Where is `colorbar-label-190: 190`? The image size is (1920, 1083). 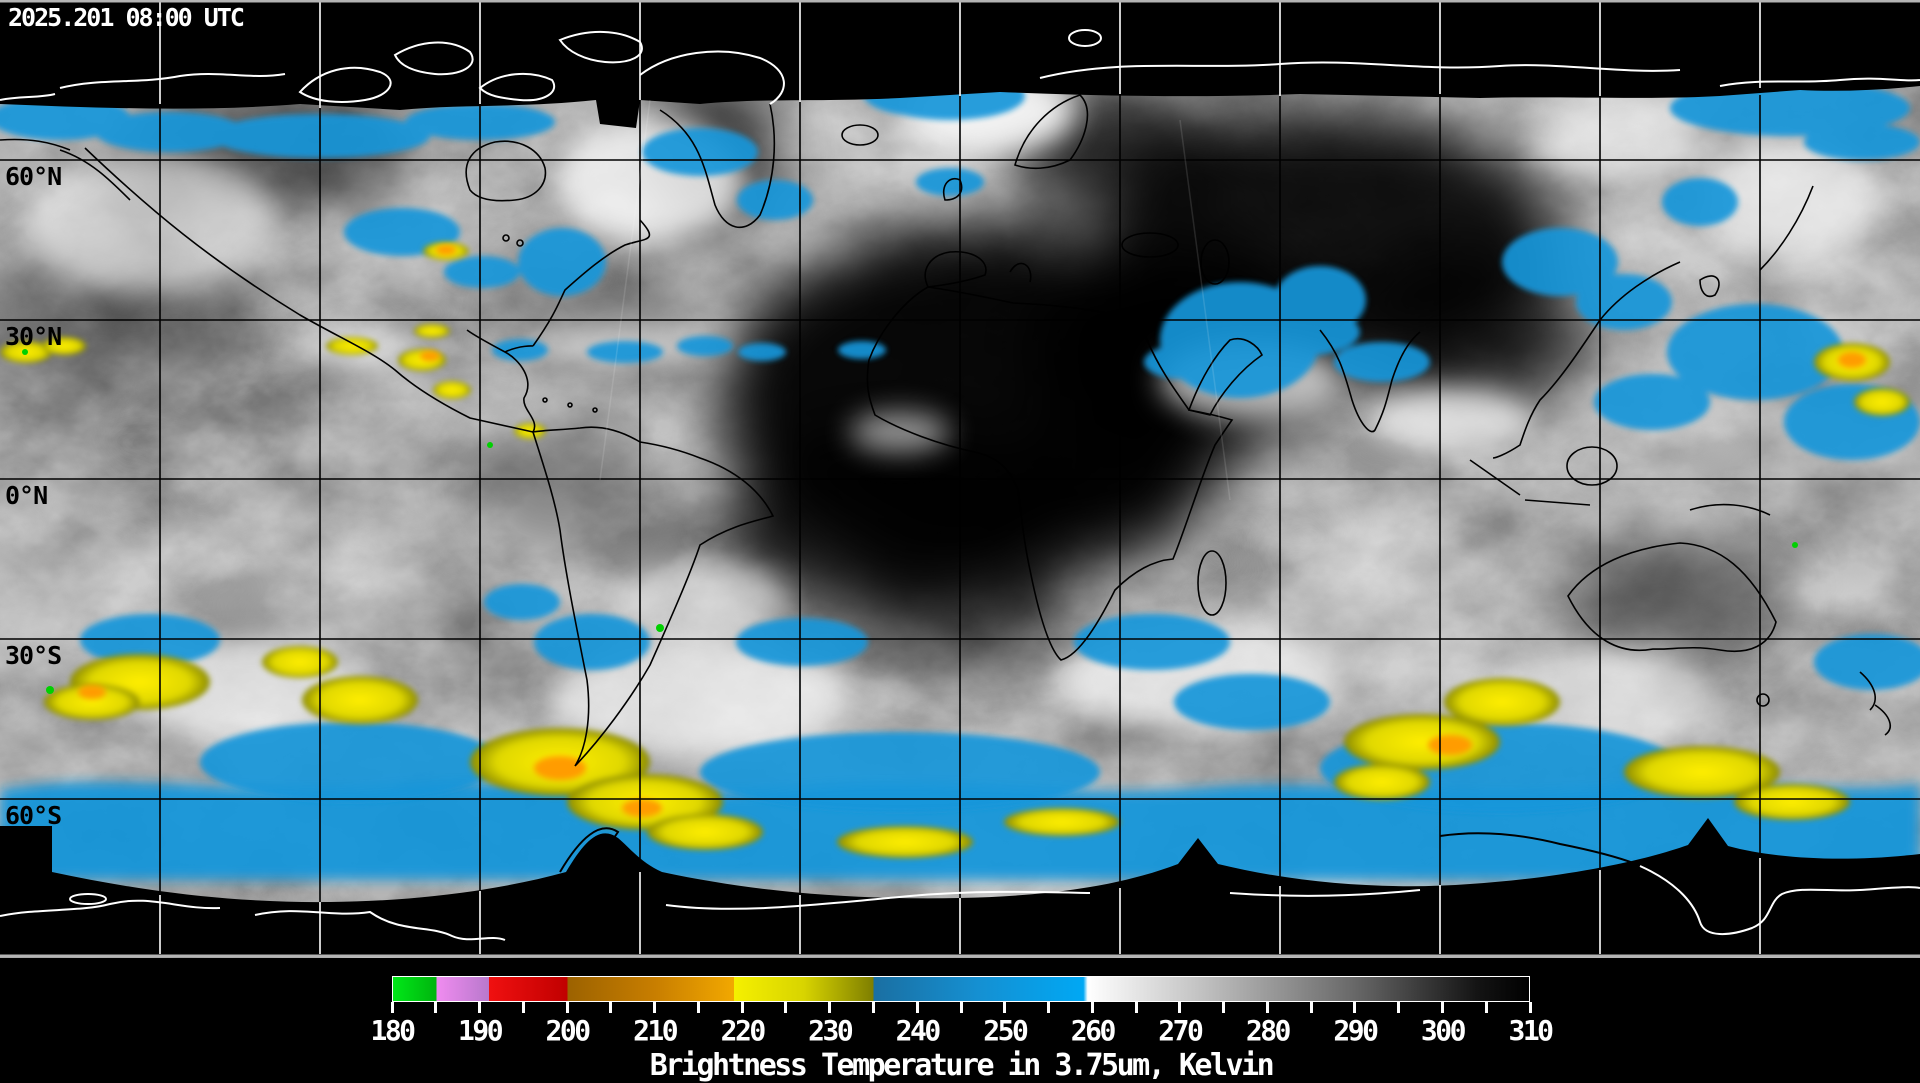
colorbar-label-190: 190 is located at coordinates (480, 1030).